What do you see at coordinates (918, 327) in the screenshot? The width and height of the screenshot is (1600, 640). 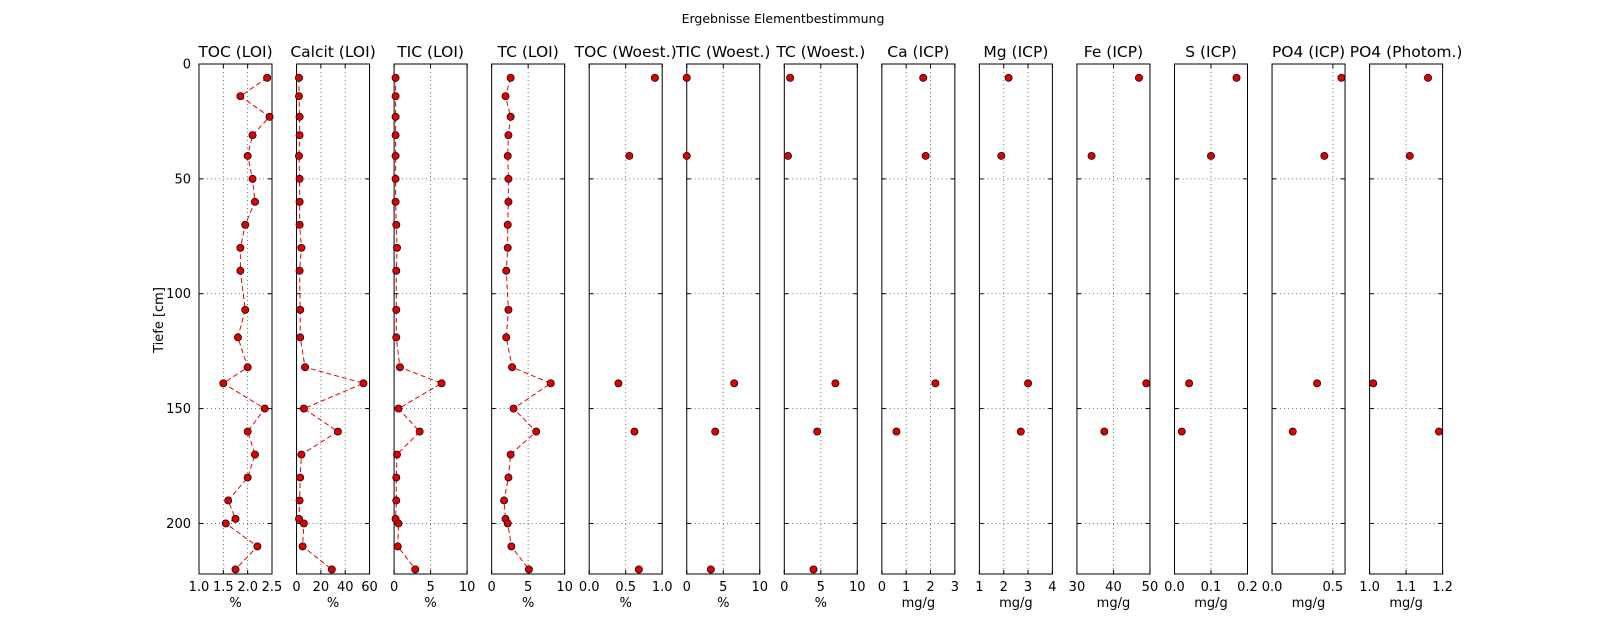 I see `panel-8: 0 1 2 3 Ca (ICP) mg/g` at bounding box center [918, 327].